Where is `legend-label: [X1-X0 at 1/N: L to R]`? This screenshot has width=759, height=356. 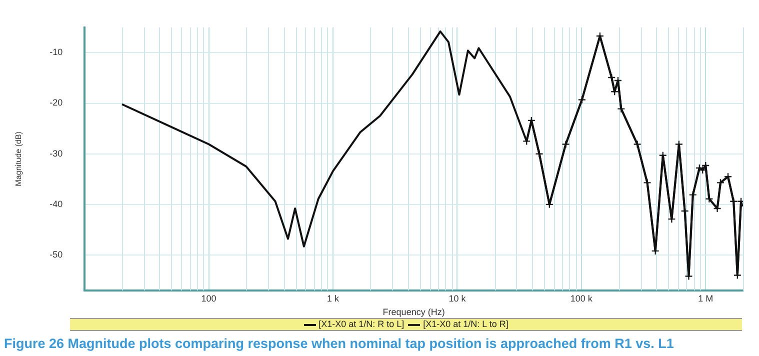 legend-label: [X1-X0 at 1/N: L to R] is located at coordinates (465, 324).